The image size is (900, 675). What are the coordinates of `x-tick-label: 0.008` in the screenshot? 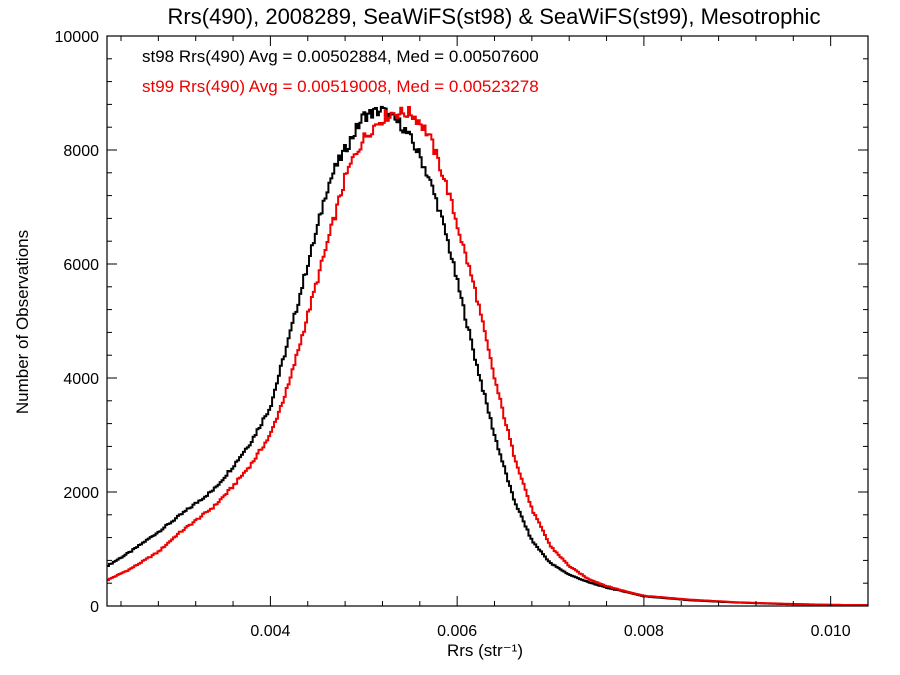 It's located at (644, 631).